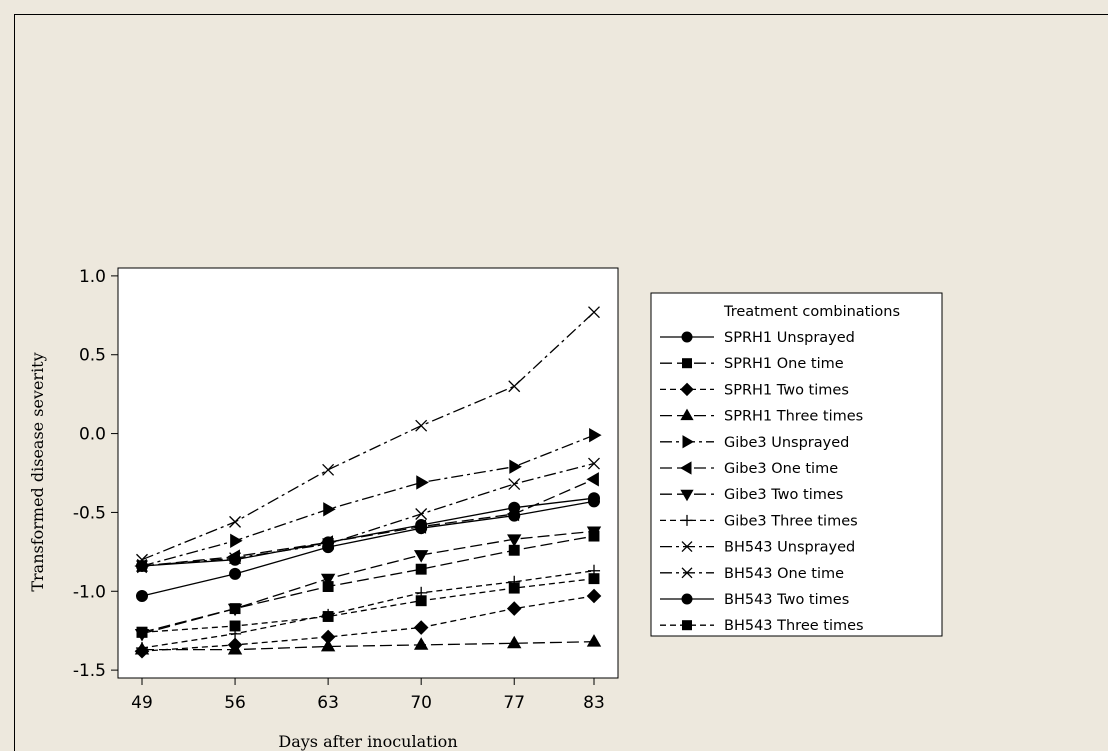 Image resolution: width=1108 pixels, height=751 pixels. What do you see at coordinates (789, 548) in the screenshot?
I see `legend-label: BH543 Unsprayed` at bounding box center [789, 548].